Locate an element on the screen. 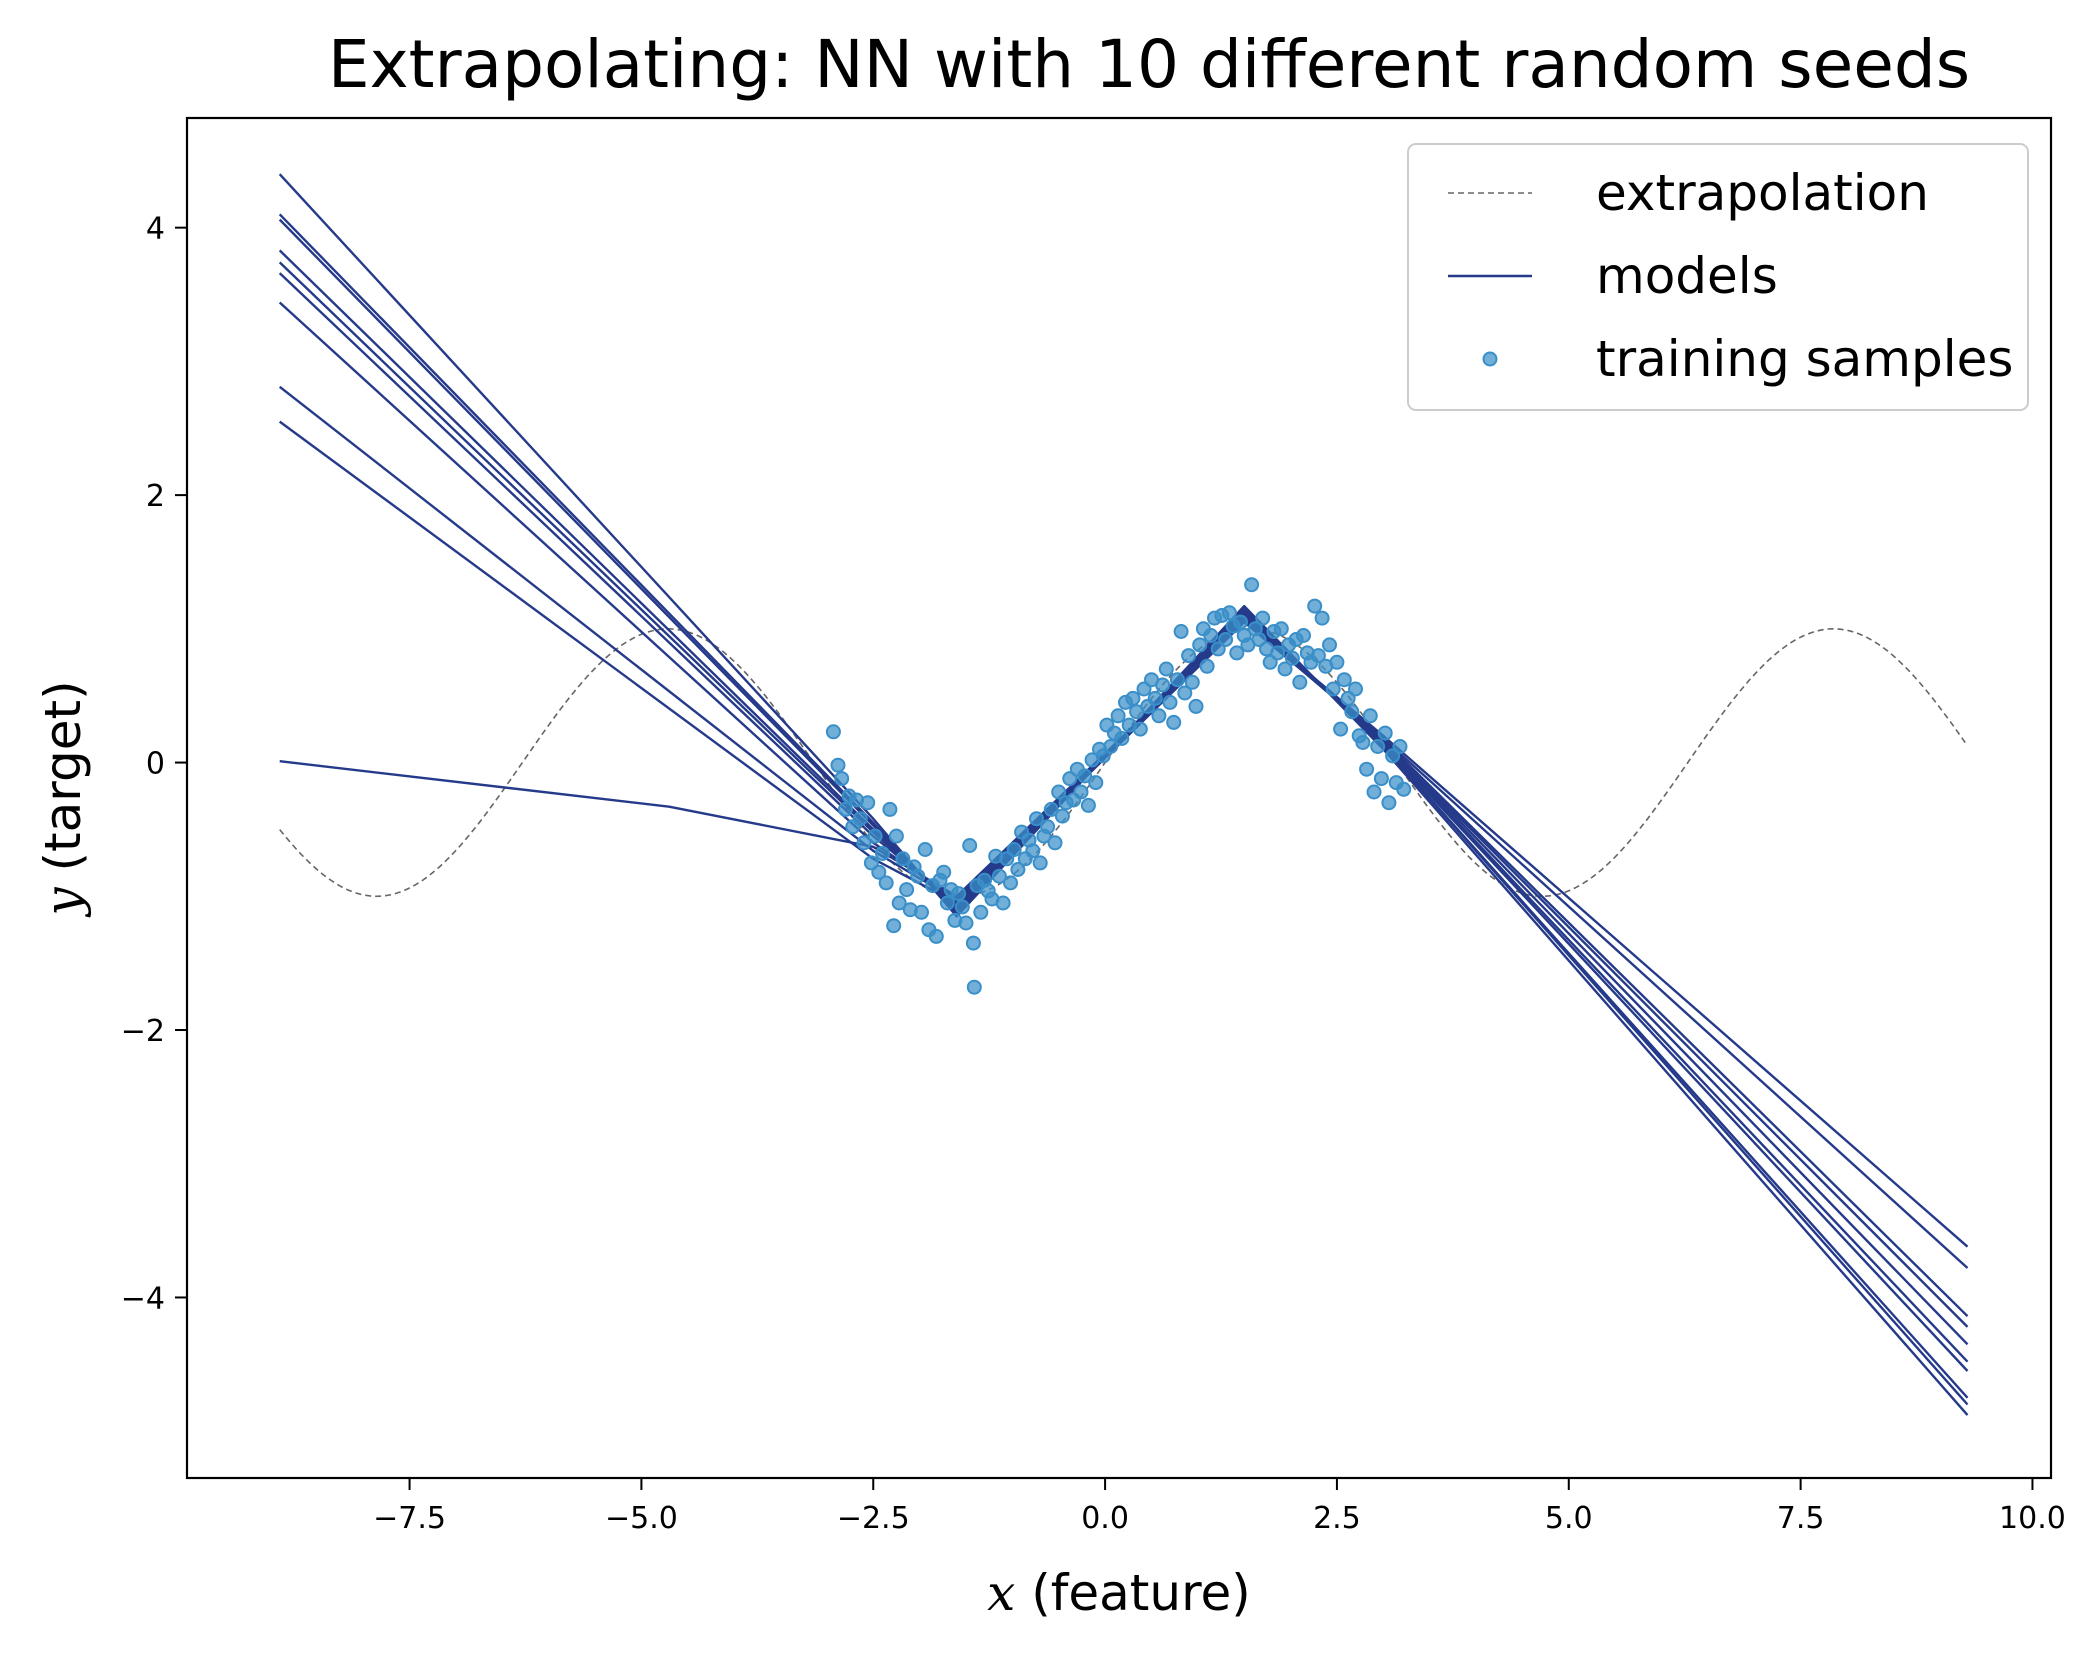 Image resolution: width=2093 pixels, height=1653 pixels. x-axis: −7.5 −5.0 −2.5 0.0 2.5 5.0 7.5 10.0 is located at coordinates (1219, 1507).